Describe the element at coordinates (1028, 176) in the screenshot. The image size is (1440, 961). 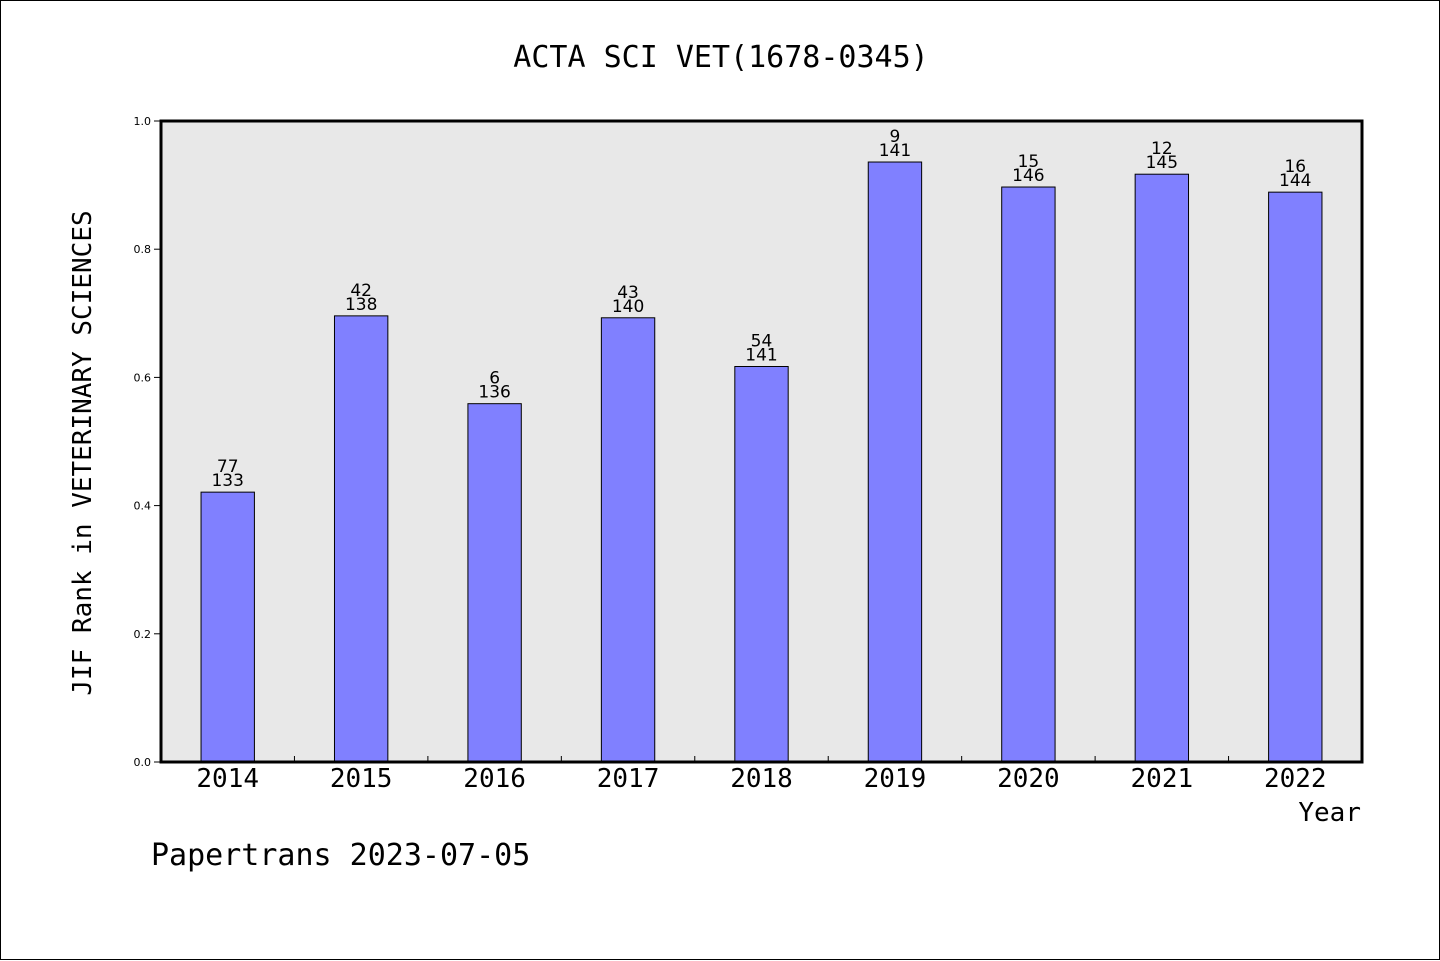
I see `bar-total-label: 146` at that location.